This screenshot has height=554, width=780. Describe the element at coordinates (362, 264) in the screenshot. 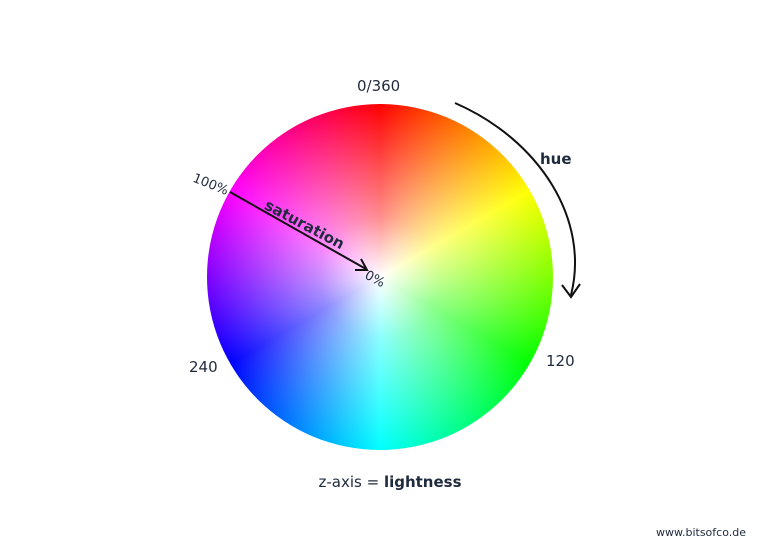

I see `saturation-arrowhead` at that location.